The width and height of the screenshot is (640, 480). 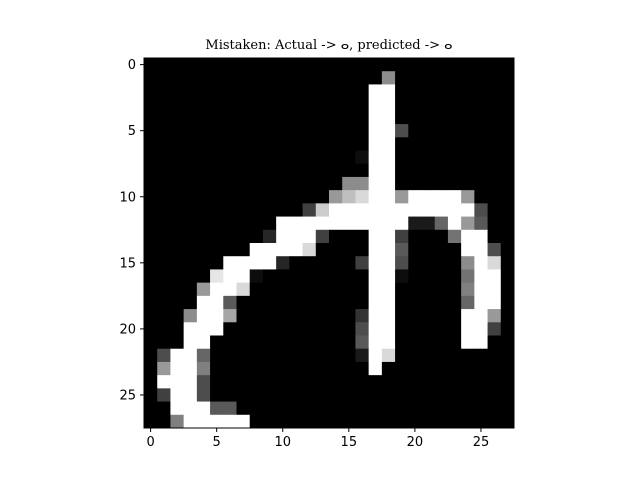 I want to click on y-tick-label: 25, so click(x=127, y=395).